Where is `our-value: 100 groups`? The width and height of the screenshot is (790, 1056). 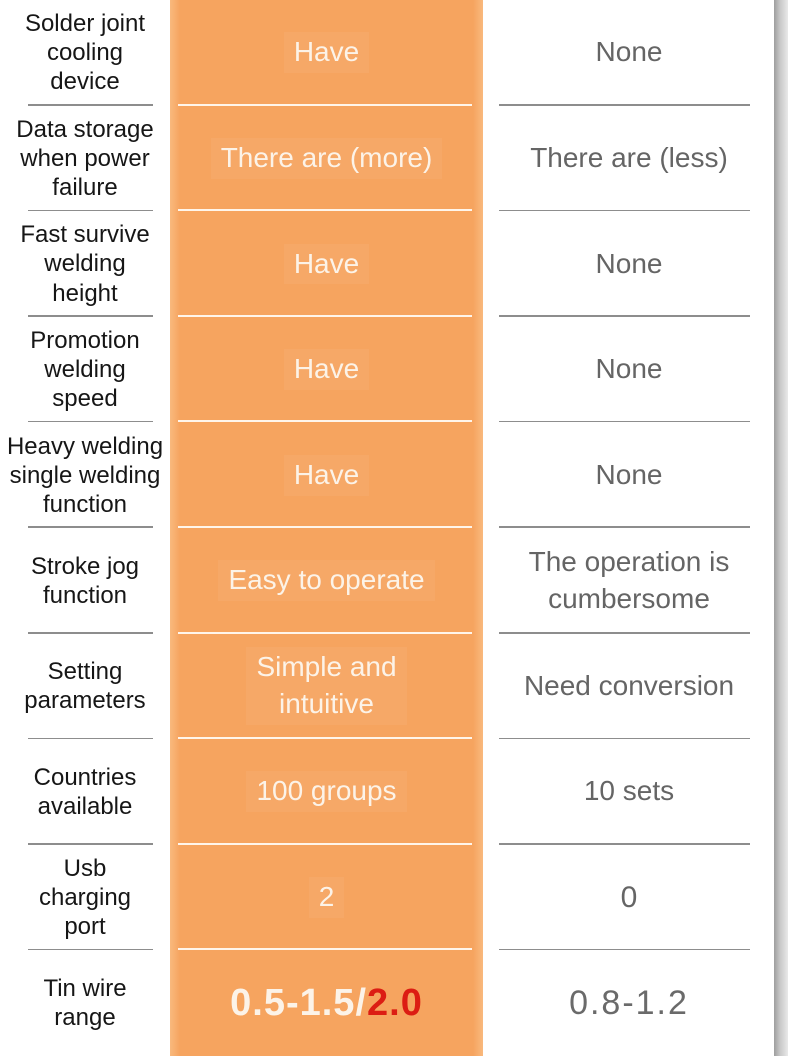
our-value: 100 groups is located at coordinates (326, 792).